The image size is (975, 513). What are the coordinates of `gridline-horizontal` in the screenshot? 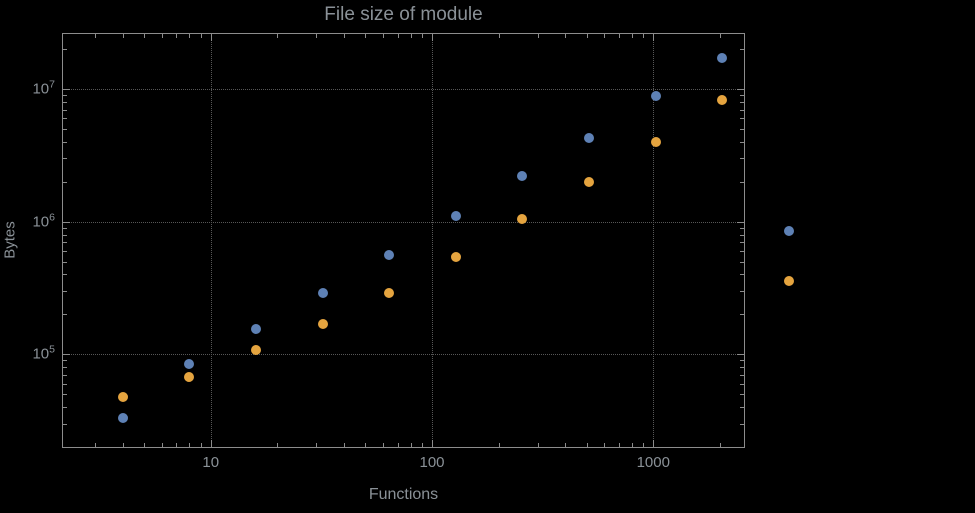 It's located at (403, 355).